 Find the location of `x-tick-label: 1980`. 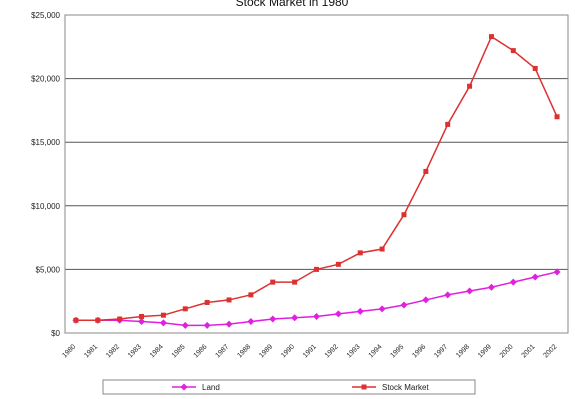

x-tick-label: 1980 is located at coordinates (69, 351).